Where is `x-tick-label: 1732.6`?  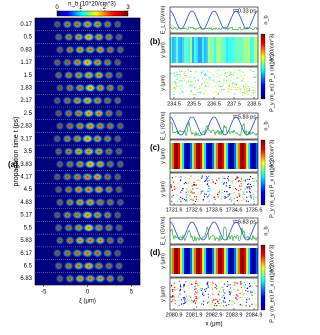
x-tick-label: 1732.6 is located at coordinates (194, 210).